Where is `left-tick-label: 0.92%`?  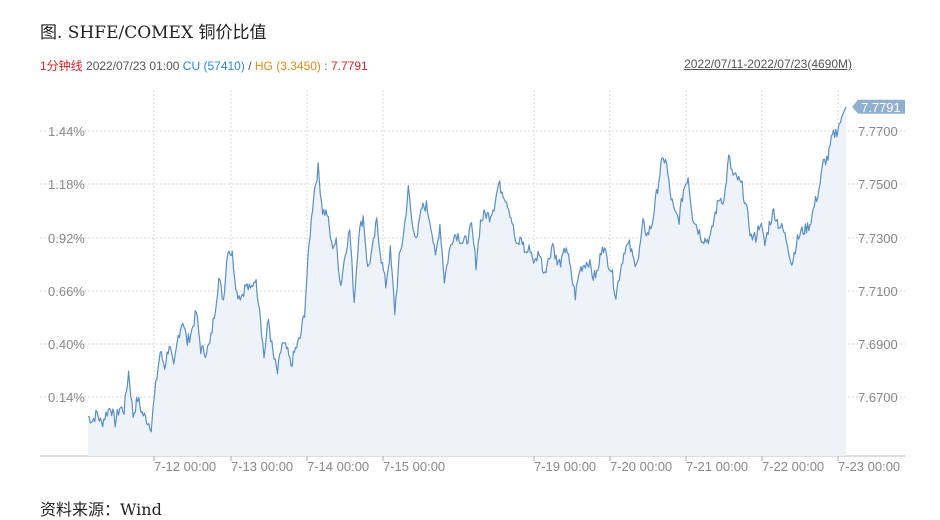
left-tick-label: 0.92% is located at coordinates (66, 238).